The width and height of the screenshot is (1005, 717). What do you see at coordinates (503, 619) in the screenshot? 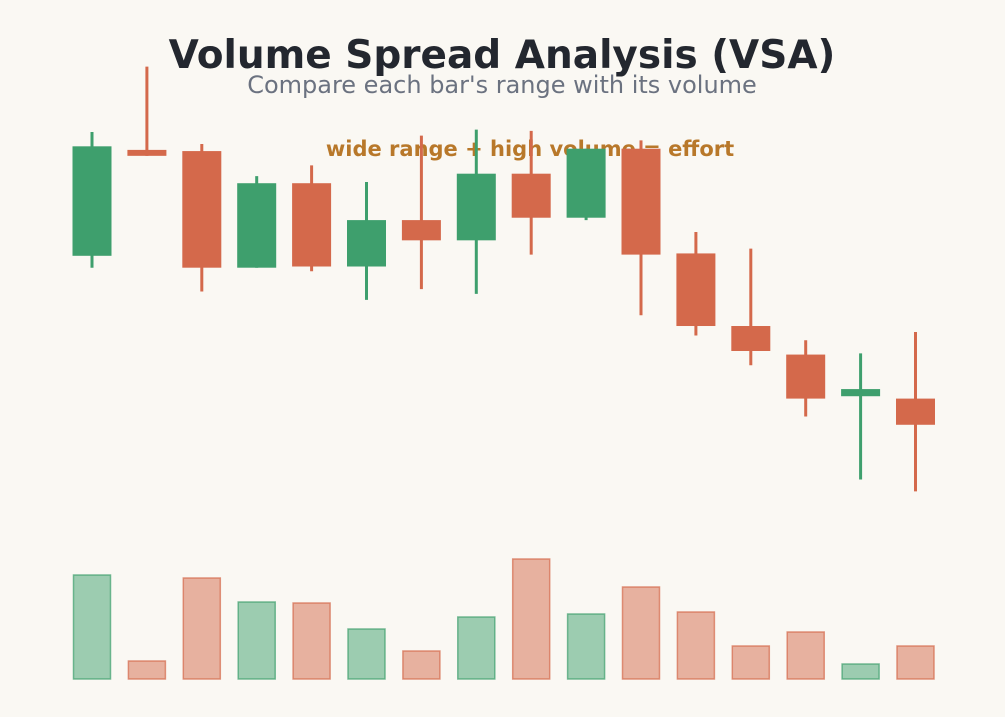
I see `volume-bars` at bounding box center [503, 619].